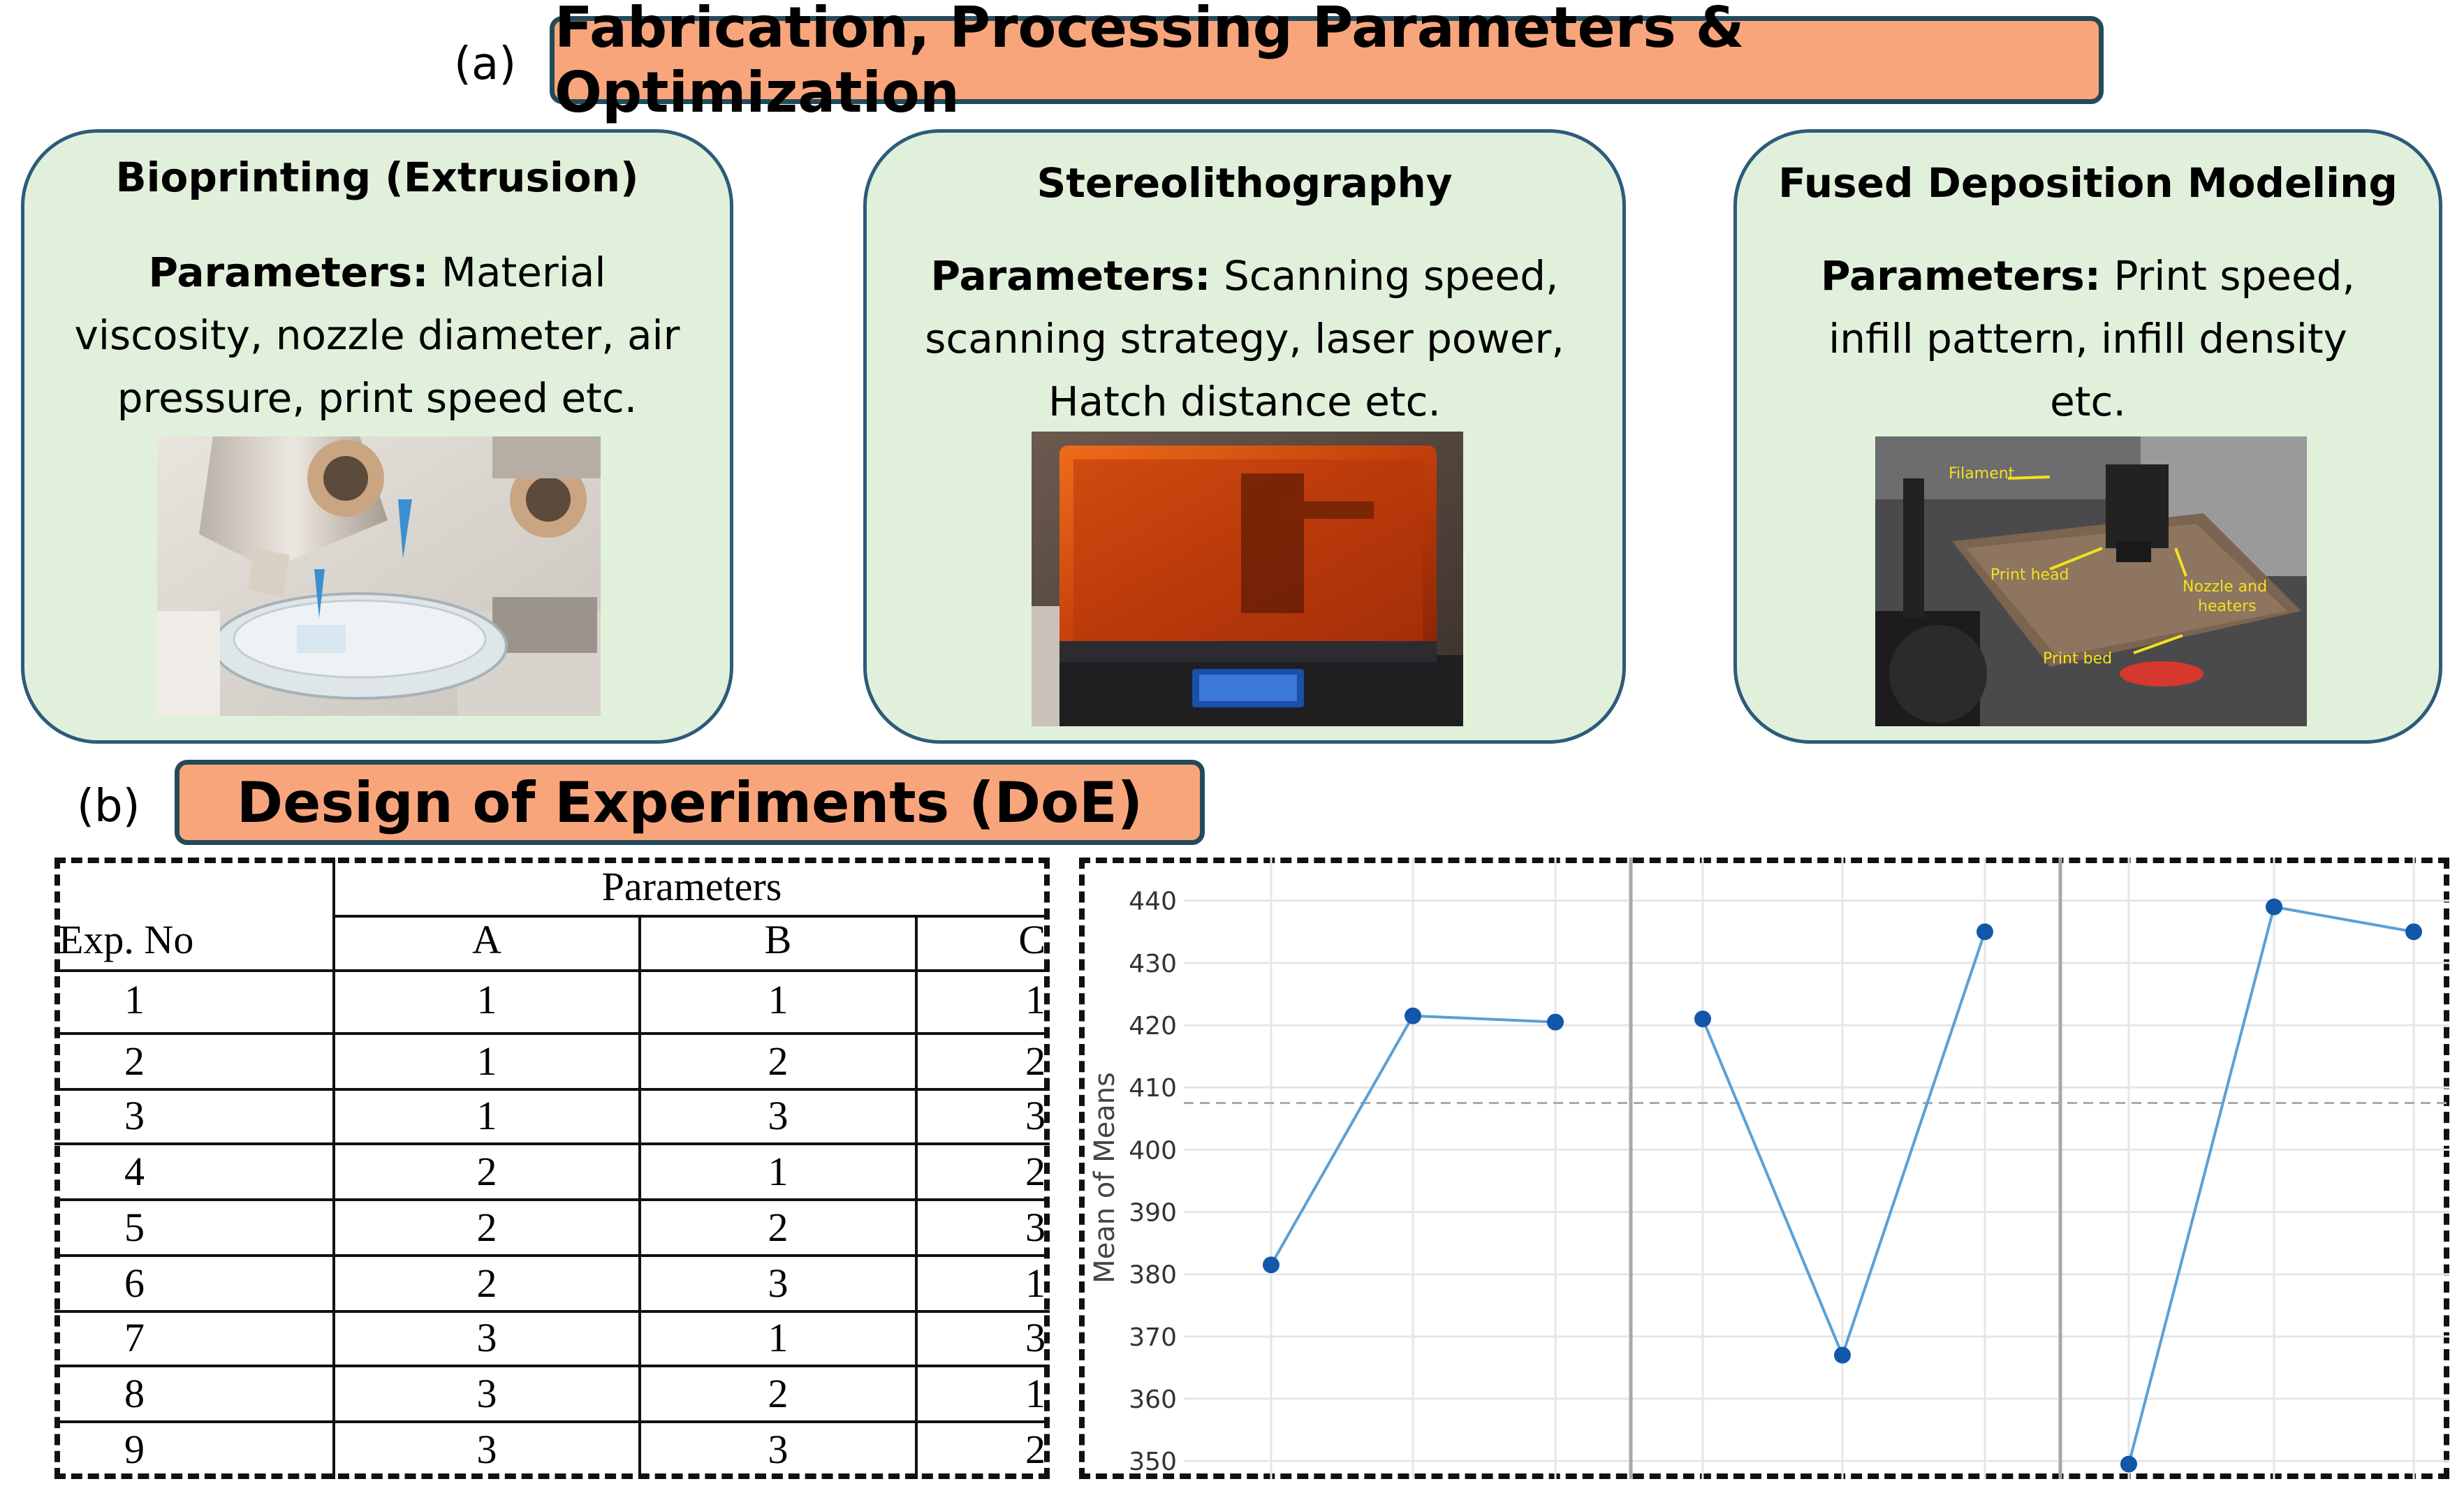 Image resolution: width=2464 pixels, height=1500 pixels. Describe the element at coordinates (1982, 474) in the screenshot. I see `filament-label: Filament` at that location.